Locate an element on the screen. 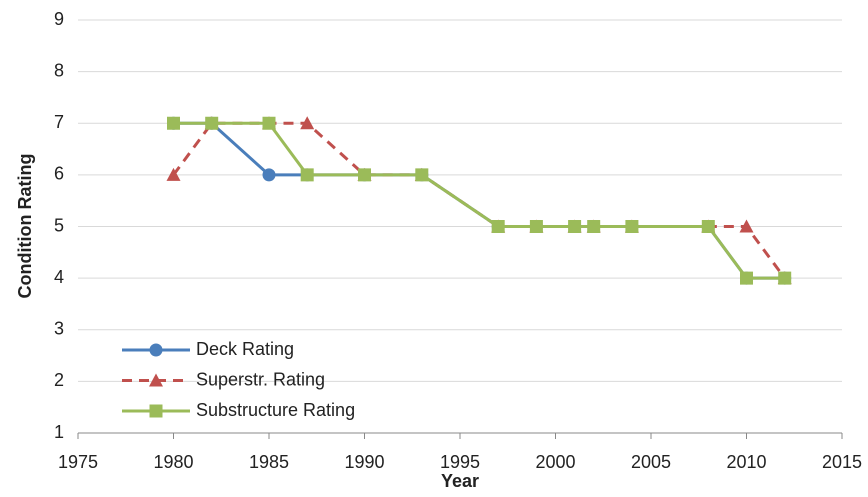 This screenshot has height=497, width=868. y-tick-label: 7 is located at coordinates (59, 122).